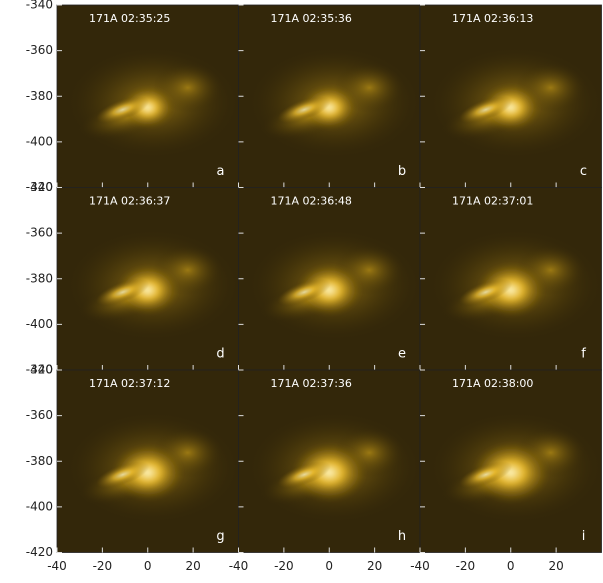 The image size is (603, 583). What do you see at coordinates (583, 171) in the screenshot?
I see `panel-label: c` at bounding box center [583, 171].